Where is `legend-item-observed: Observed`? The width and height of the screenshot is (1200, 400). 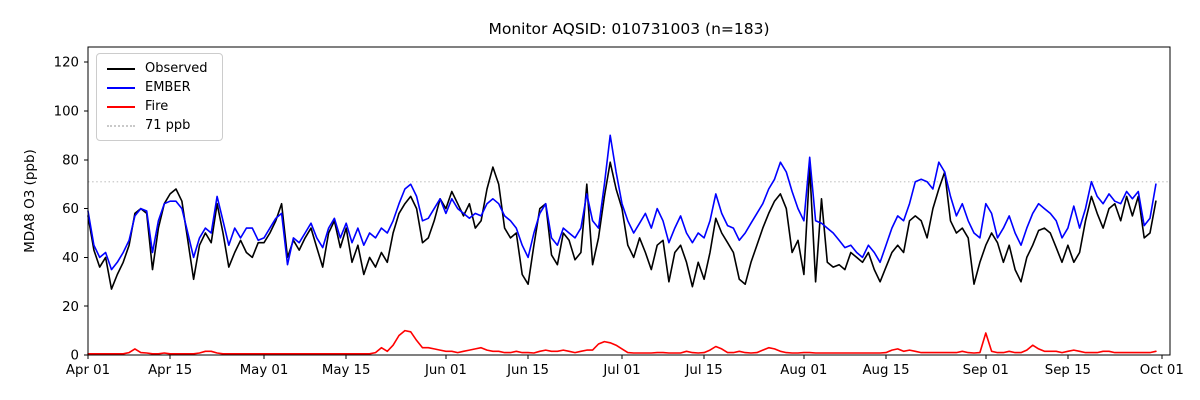
legend-item-observed: Observed is located at coordinates (157, 68).